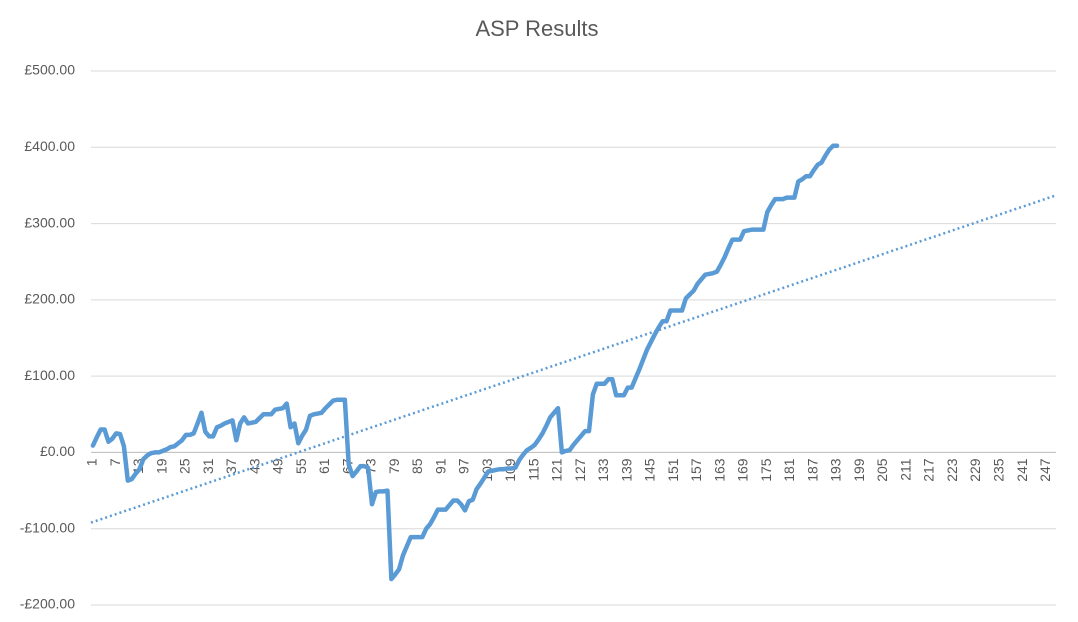 The image size is (1078, 622). Describe the element at coordinates (47, 604) in the screenshot. I see `y-tick-label: -£200.00` at that location.